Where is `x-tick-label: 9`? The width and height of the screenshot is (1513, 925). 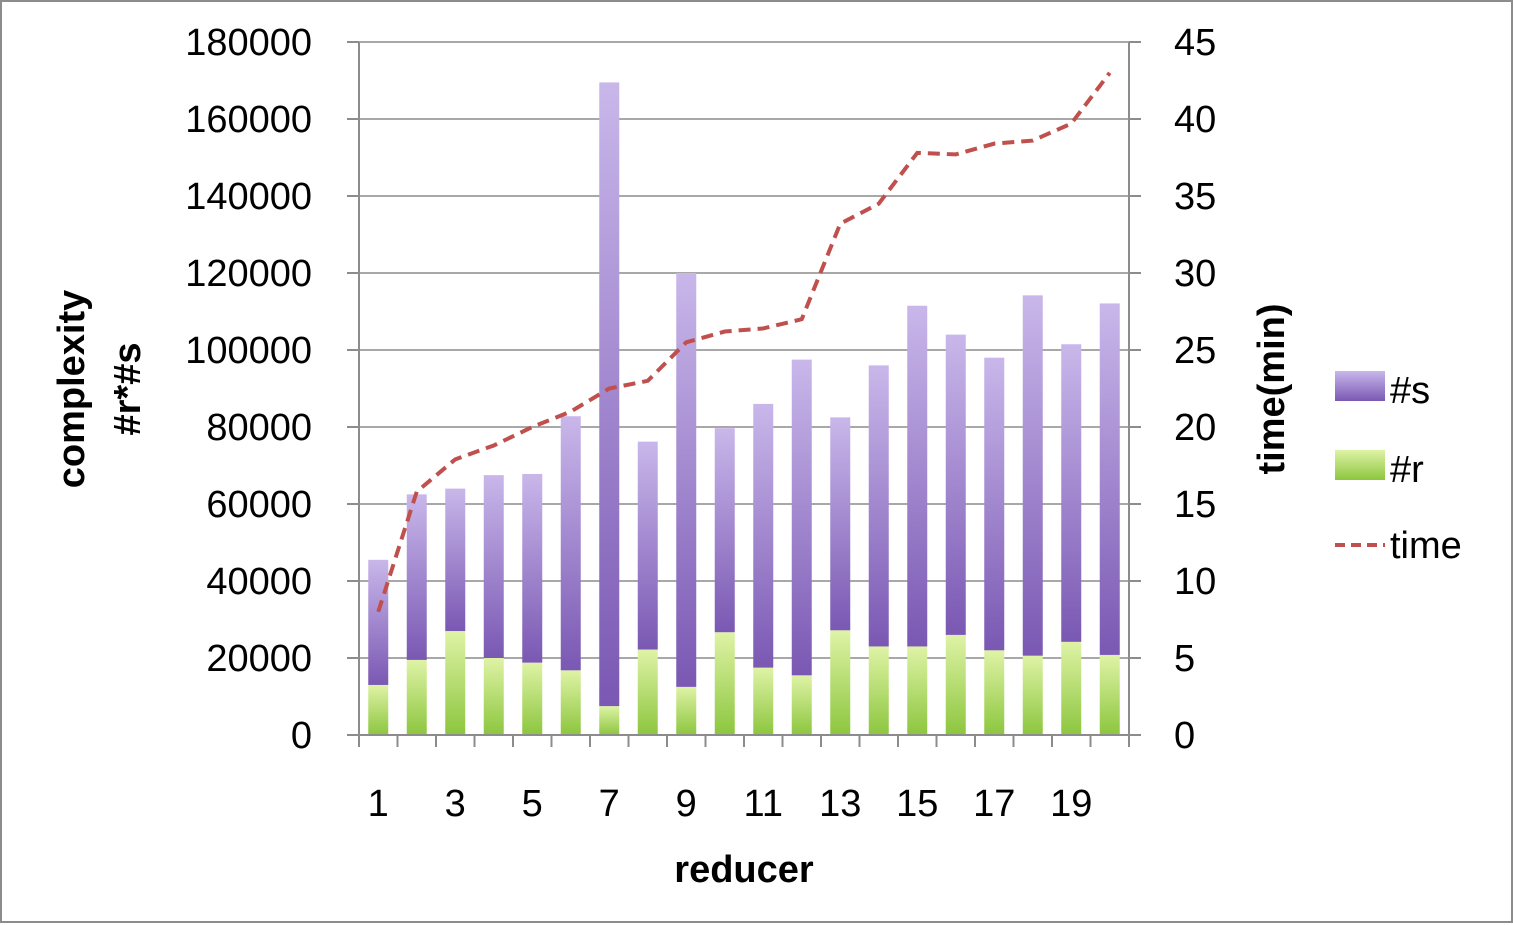
x-tick-label: 9 is located at coordinates (686, 804).